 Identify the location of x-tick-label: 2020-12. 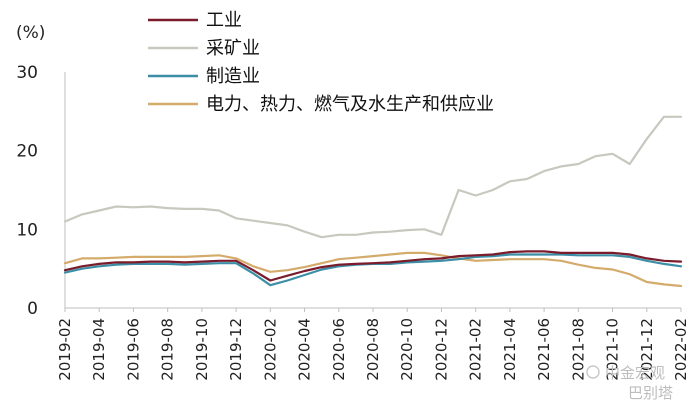
(441, 349).